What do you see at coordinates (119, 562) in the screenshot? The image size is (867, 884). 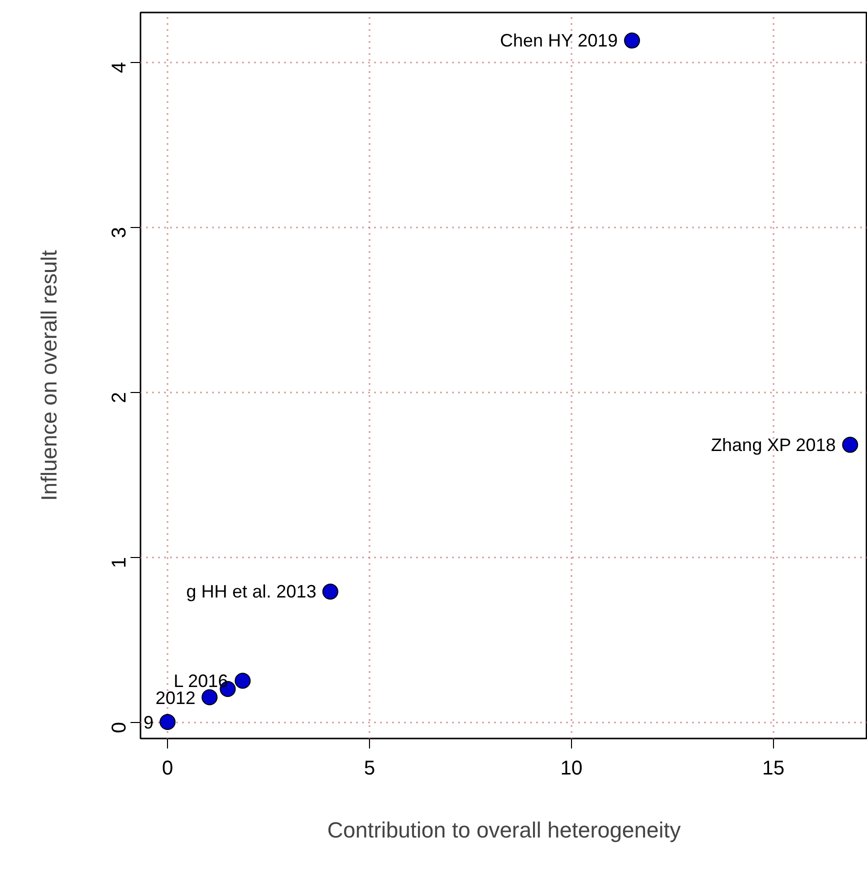 I see `y-tick-label: 1` at bounding box center [119, 562].